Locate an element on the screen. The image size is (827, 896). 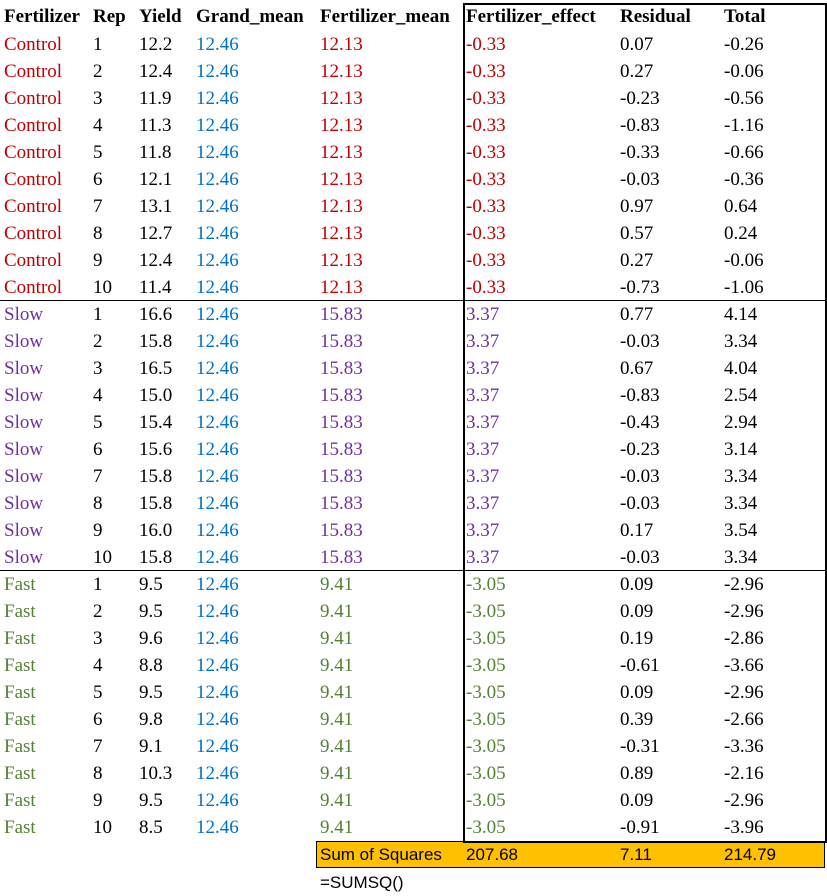
table-cell: 12.7 is located at coordinates (156, 233).